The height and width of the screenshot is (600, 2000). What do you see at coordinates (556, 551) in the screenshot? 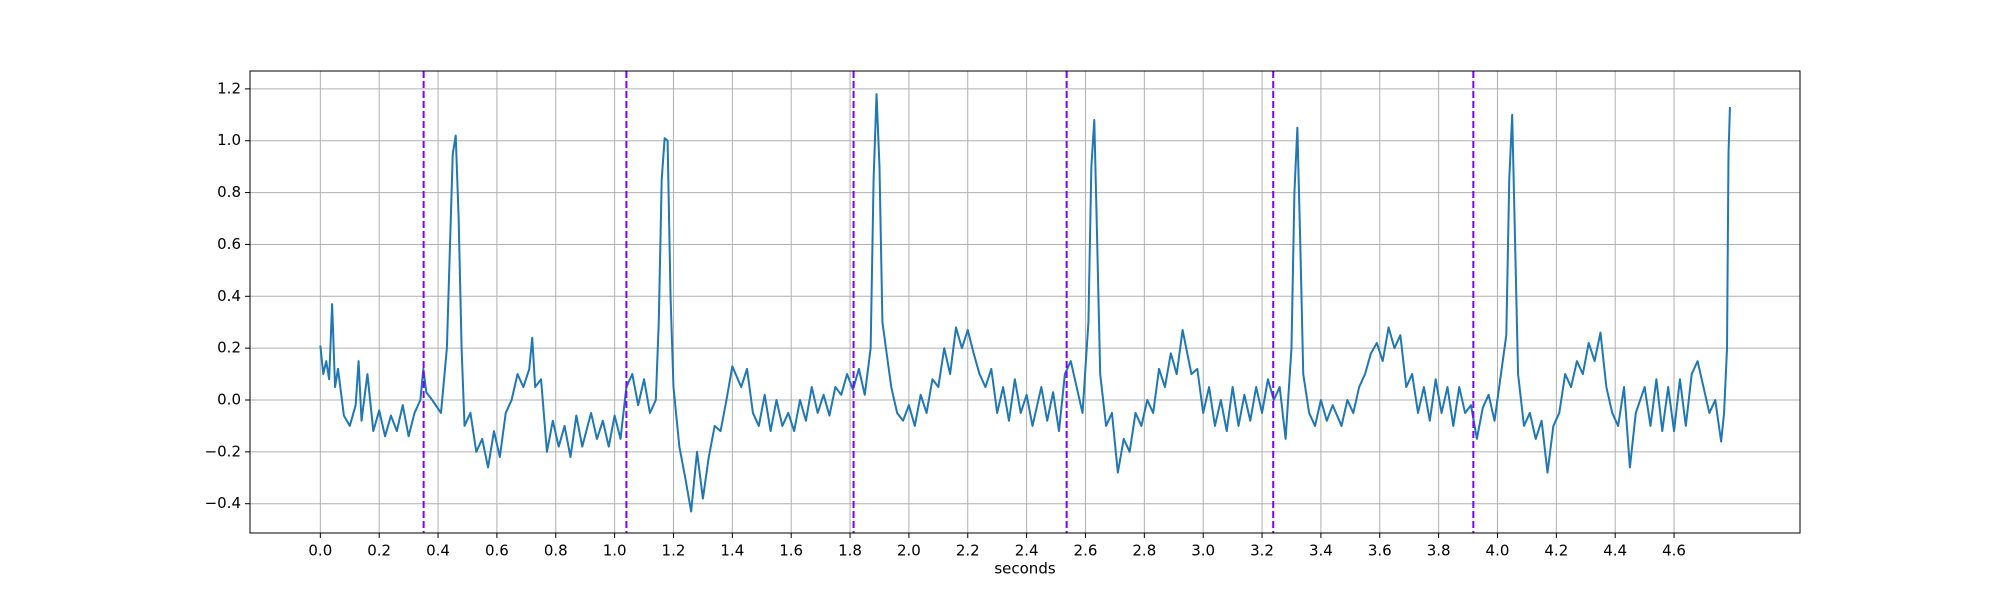
I see `x-tick-label: 0.8` at bounding box center [556, 551].